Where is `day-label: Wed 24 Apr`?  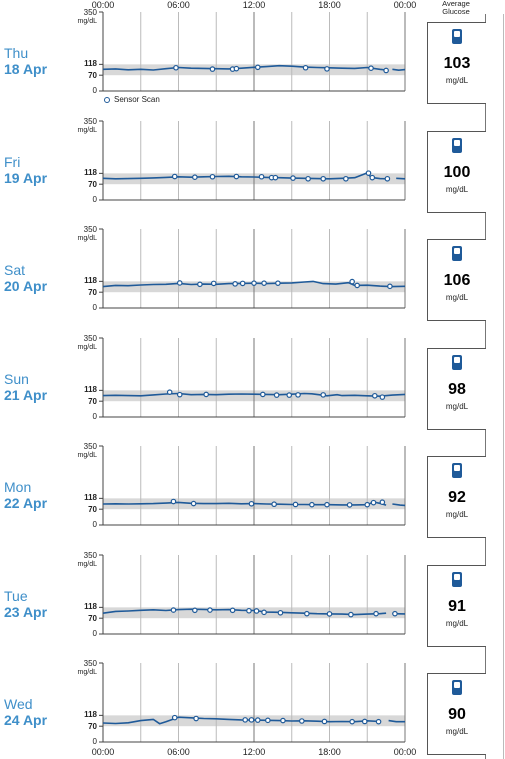
day-label: Wed 24 Apr is located at coordinates (34, 712).